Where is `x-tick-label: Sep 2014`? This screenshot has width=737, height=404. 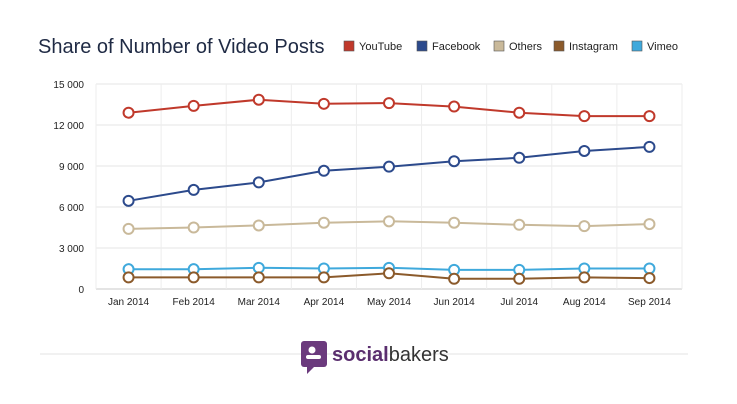 x-tick-label: Sep 2014 is located at coordinates (649, 302).